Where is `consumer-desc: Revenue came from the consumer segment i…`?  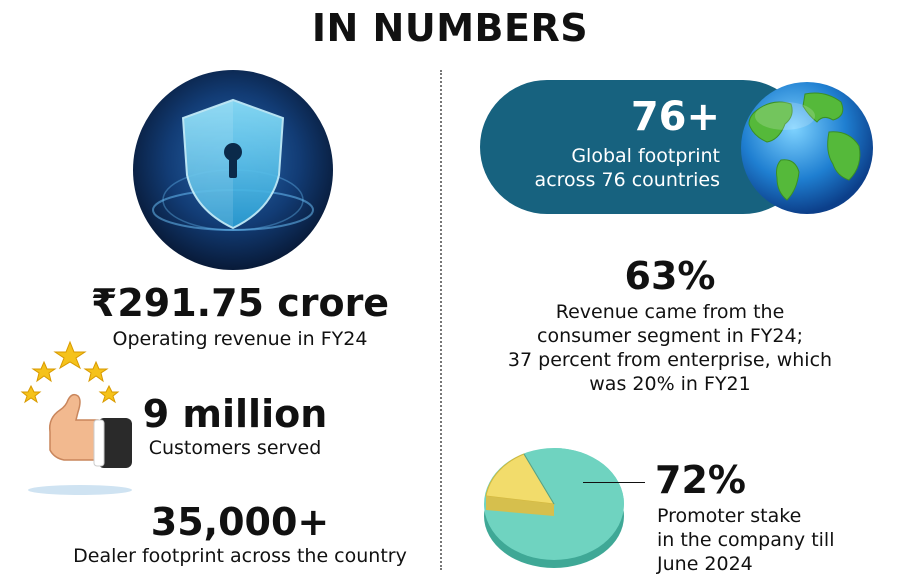 consumer-desc: Revenue came from the consumer segment i… is located at coordinates (670, 348).